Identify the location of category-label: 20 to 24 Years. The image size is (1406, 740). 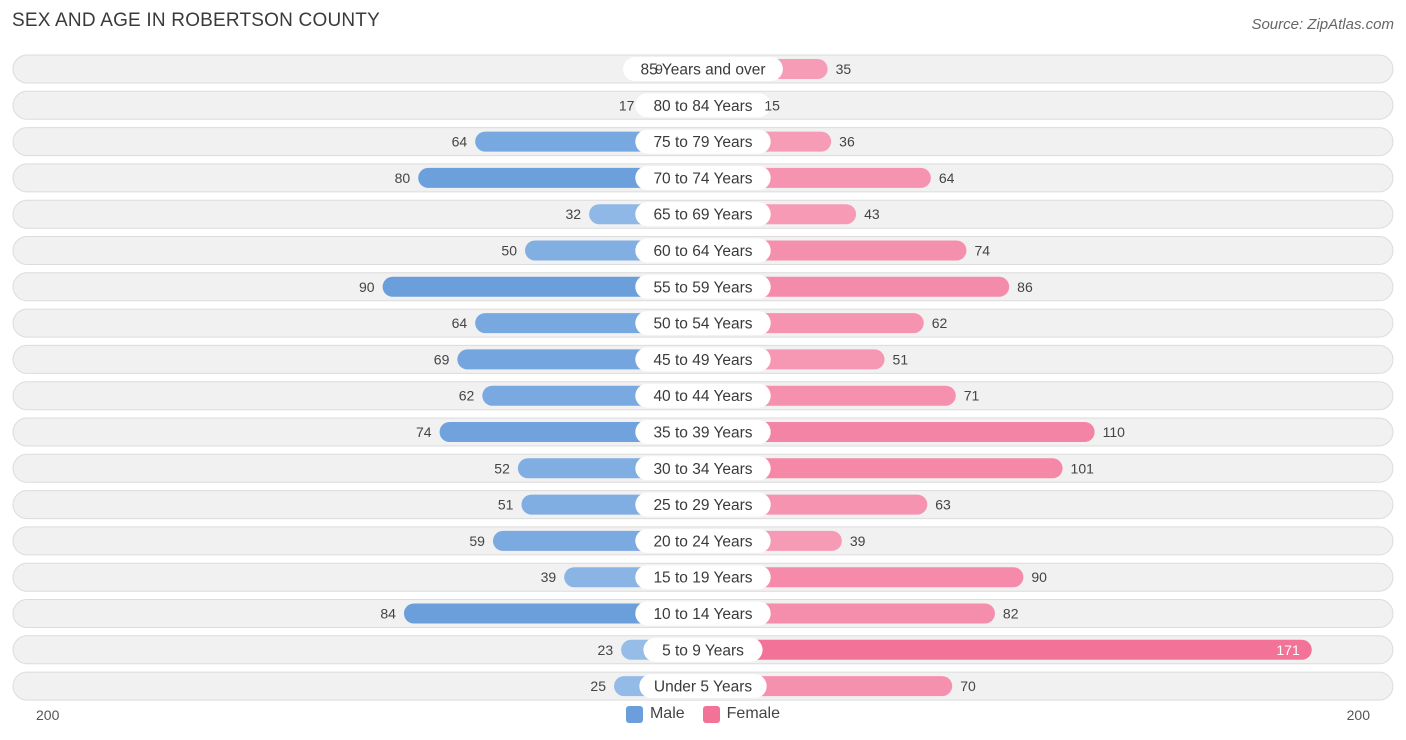
(702, 541).